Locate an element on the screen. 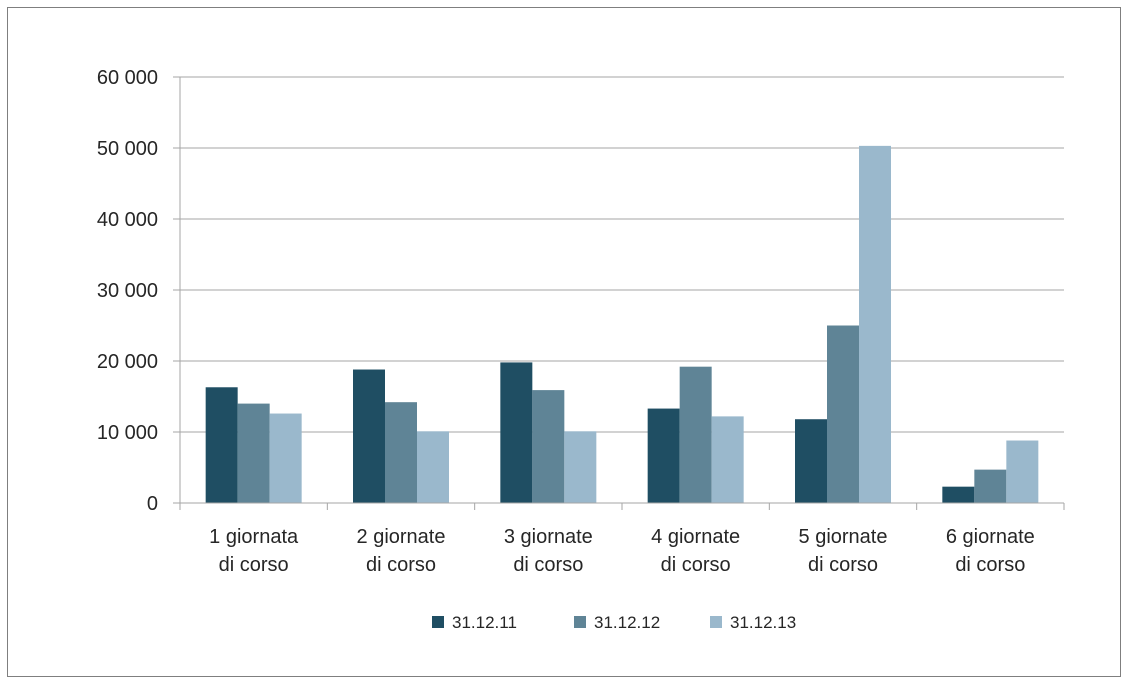 This screenshot has height=684, width=1130. y-tick-label: 40 000 is located at coordinates (127, 220).